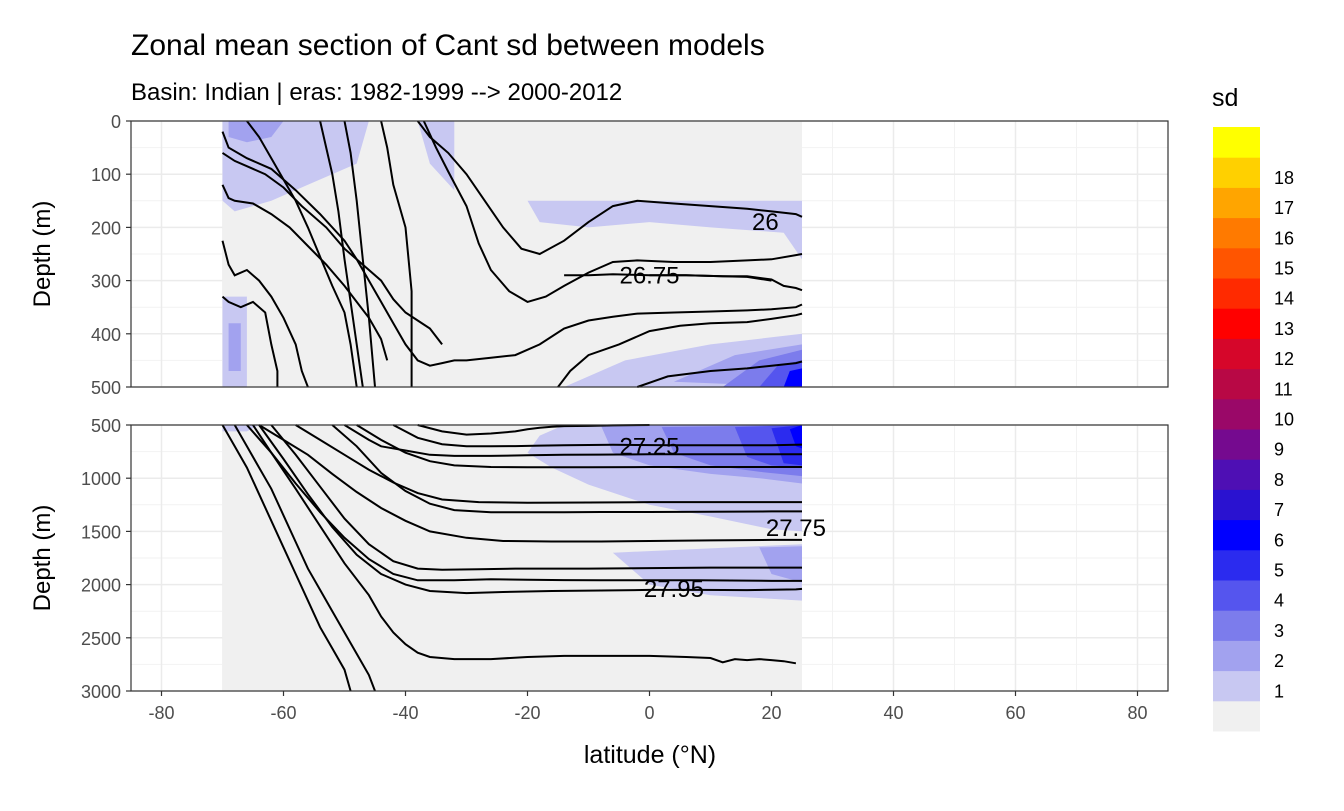 Image resolution: width=1344 pixels, height=811 pixels. What do you see at coordinates (1279, 510) in the screenshot?
I see `legend-label: 7` at bounding box center [1279, 510].